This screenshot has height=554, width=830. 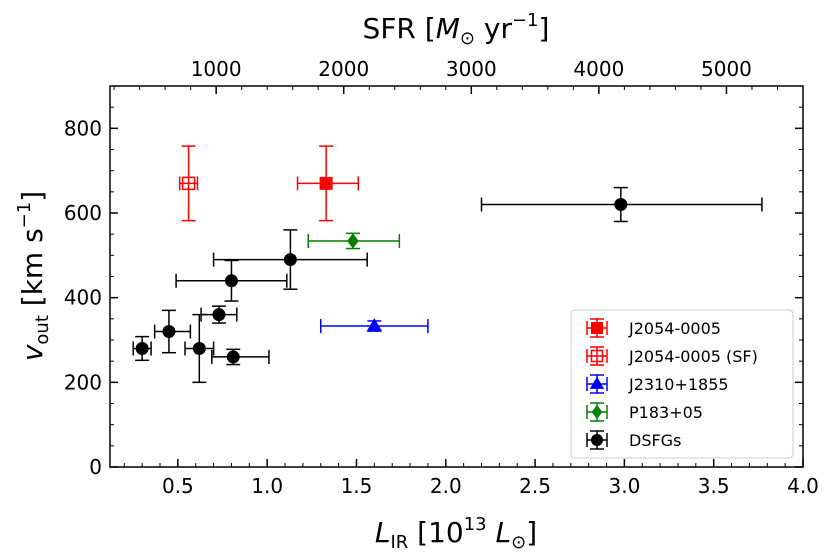 What do you see at coordinates (666, 412) in the screenshot?
I see `legend-label: P183+05` at bounding box center [666, 412].